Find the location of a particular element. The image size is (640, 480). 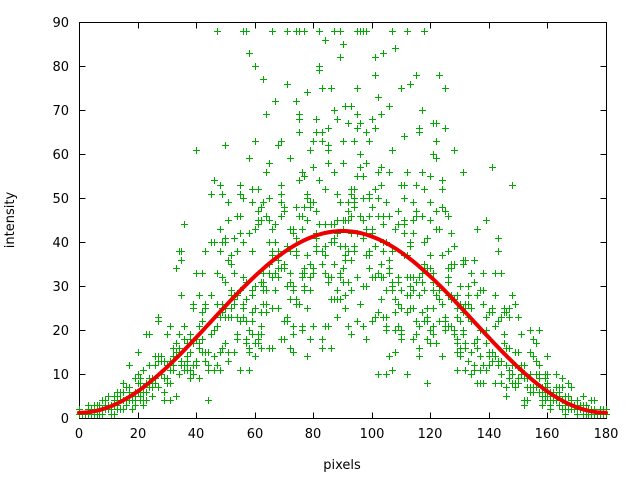

y-tick-label: 90 is located at coordinates (60, 23).